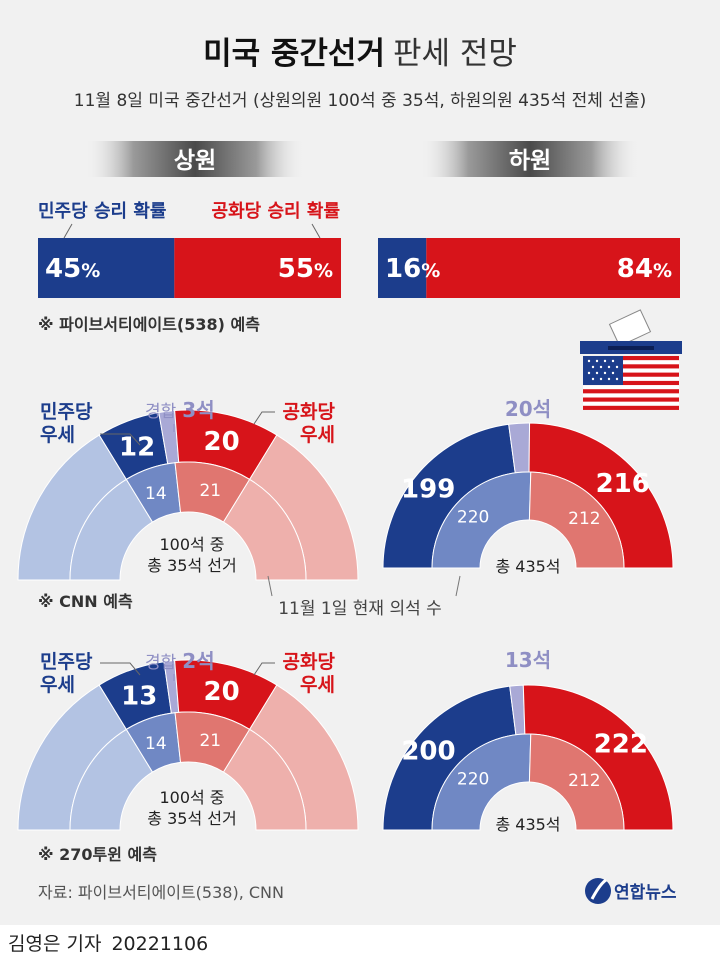 This screenshot has width=720, height=962. Describe the element at coordinates (623, 484) in the screenshot. I see `cnn-house-rep-forecast-label: 216` at that location.